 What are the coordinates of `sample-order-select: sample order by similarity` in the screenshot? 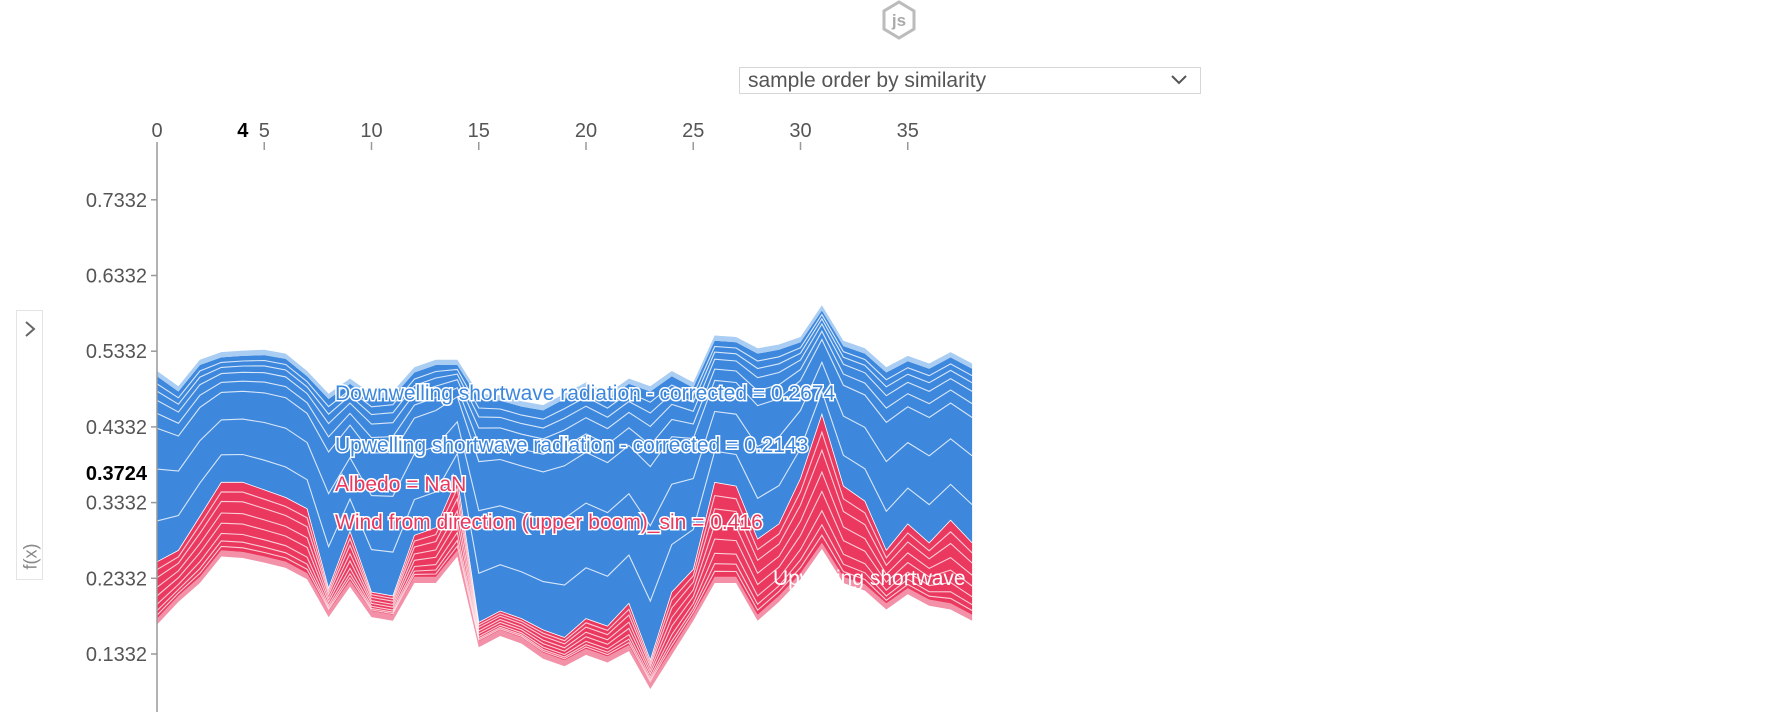 It's located at (970, 80).